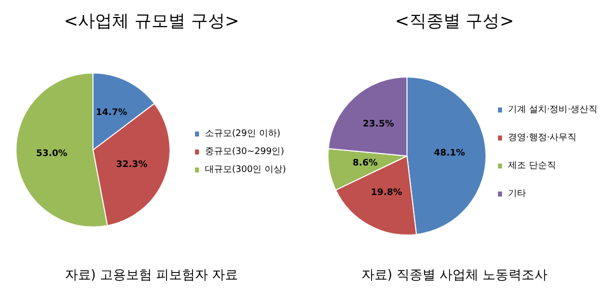 The width and height of the screenshot is (607, 304). Describe the element at coordinates (532, 166) in the screenshot. I see `legend-label: 제조 단순직` at that location.